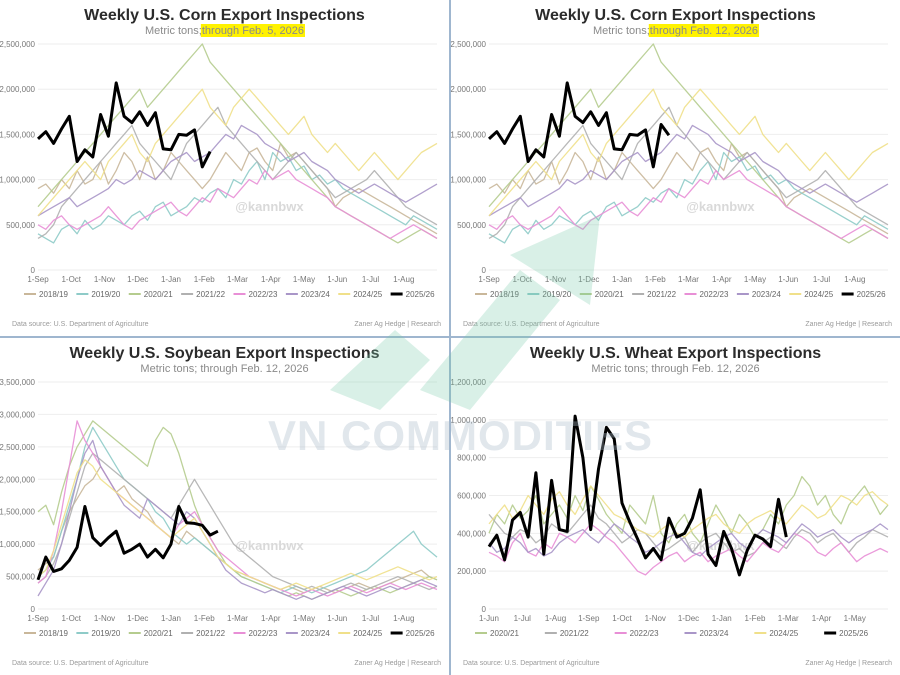 The width and height of the screenshot is (900, 675). Describe the element at coordinates (450, 337) in the screenshot. I see `horizontal-divider` at that location.